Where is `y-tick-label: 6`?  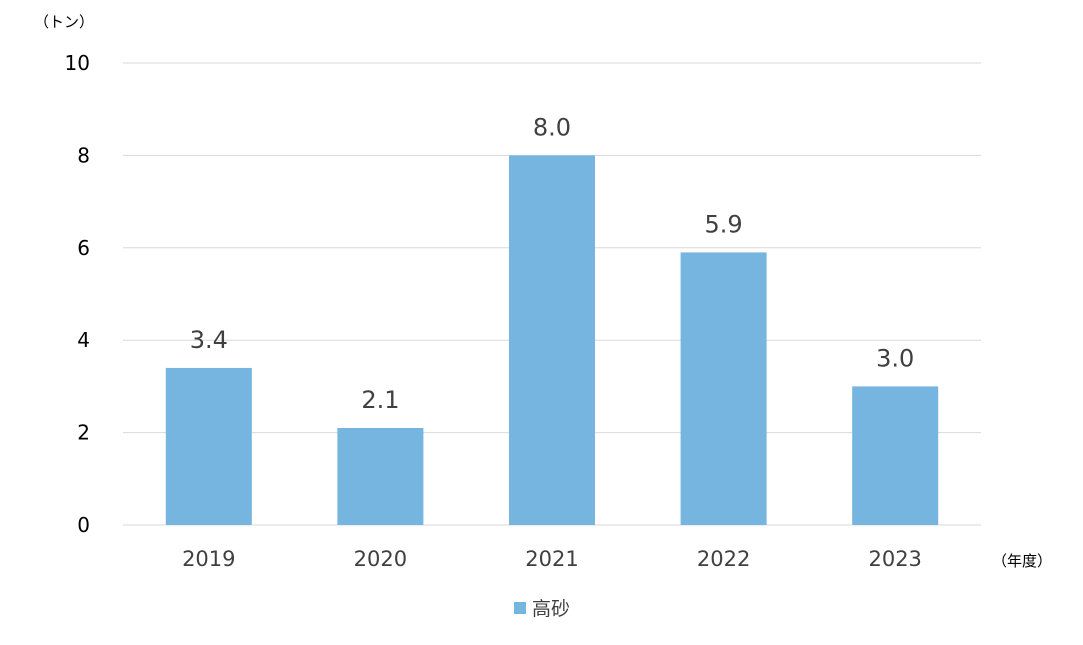 y-tick-label: 6 is located at coordinates (83, 248).